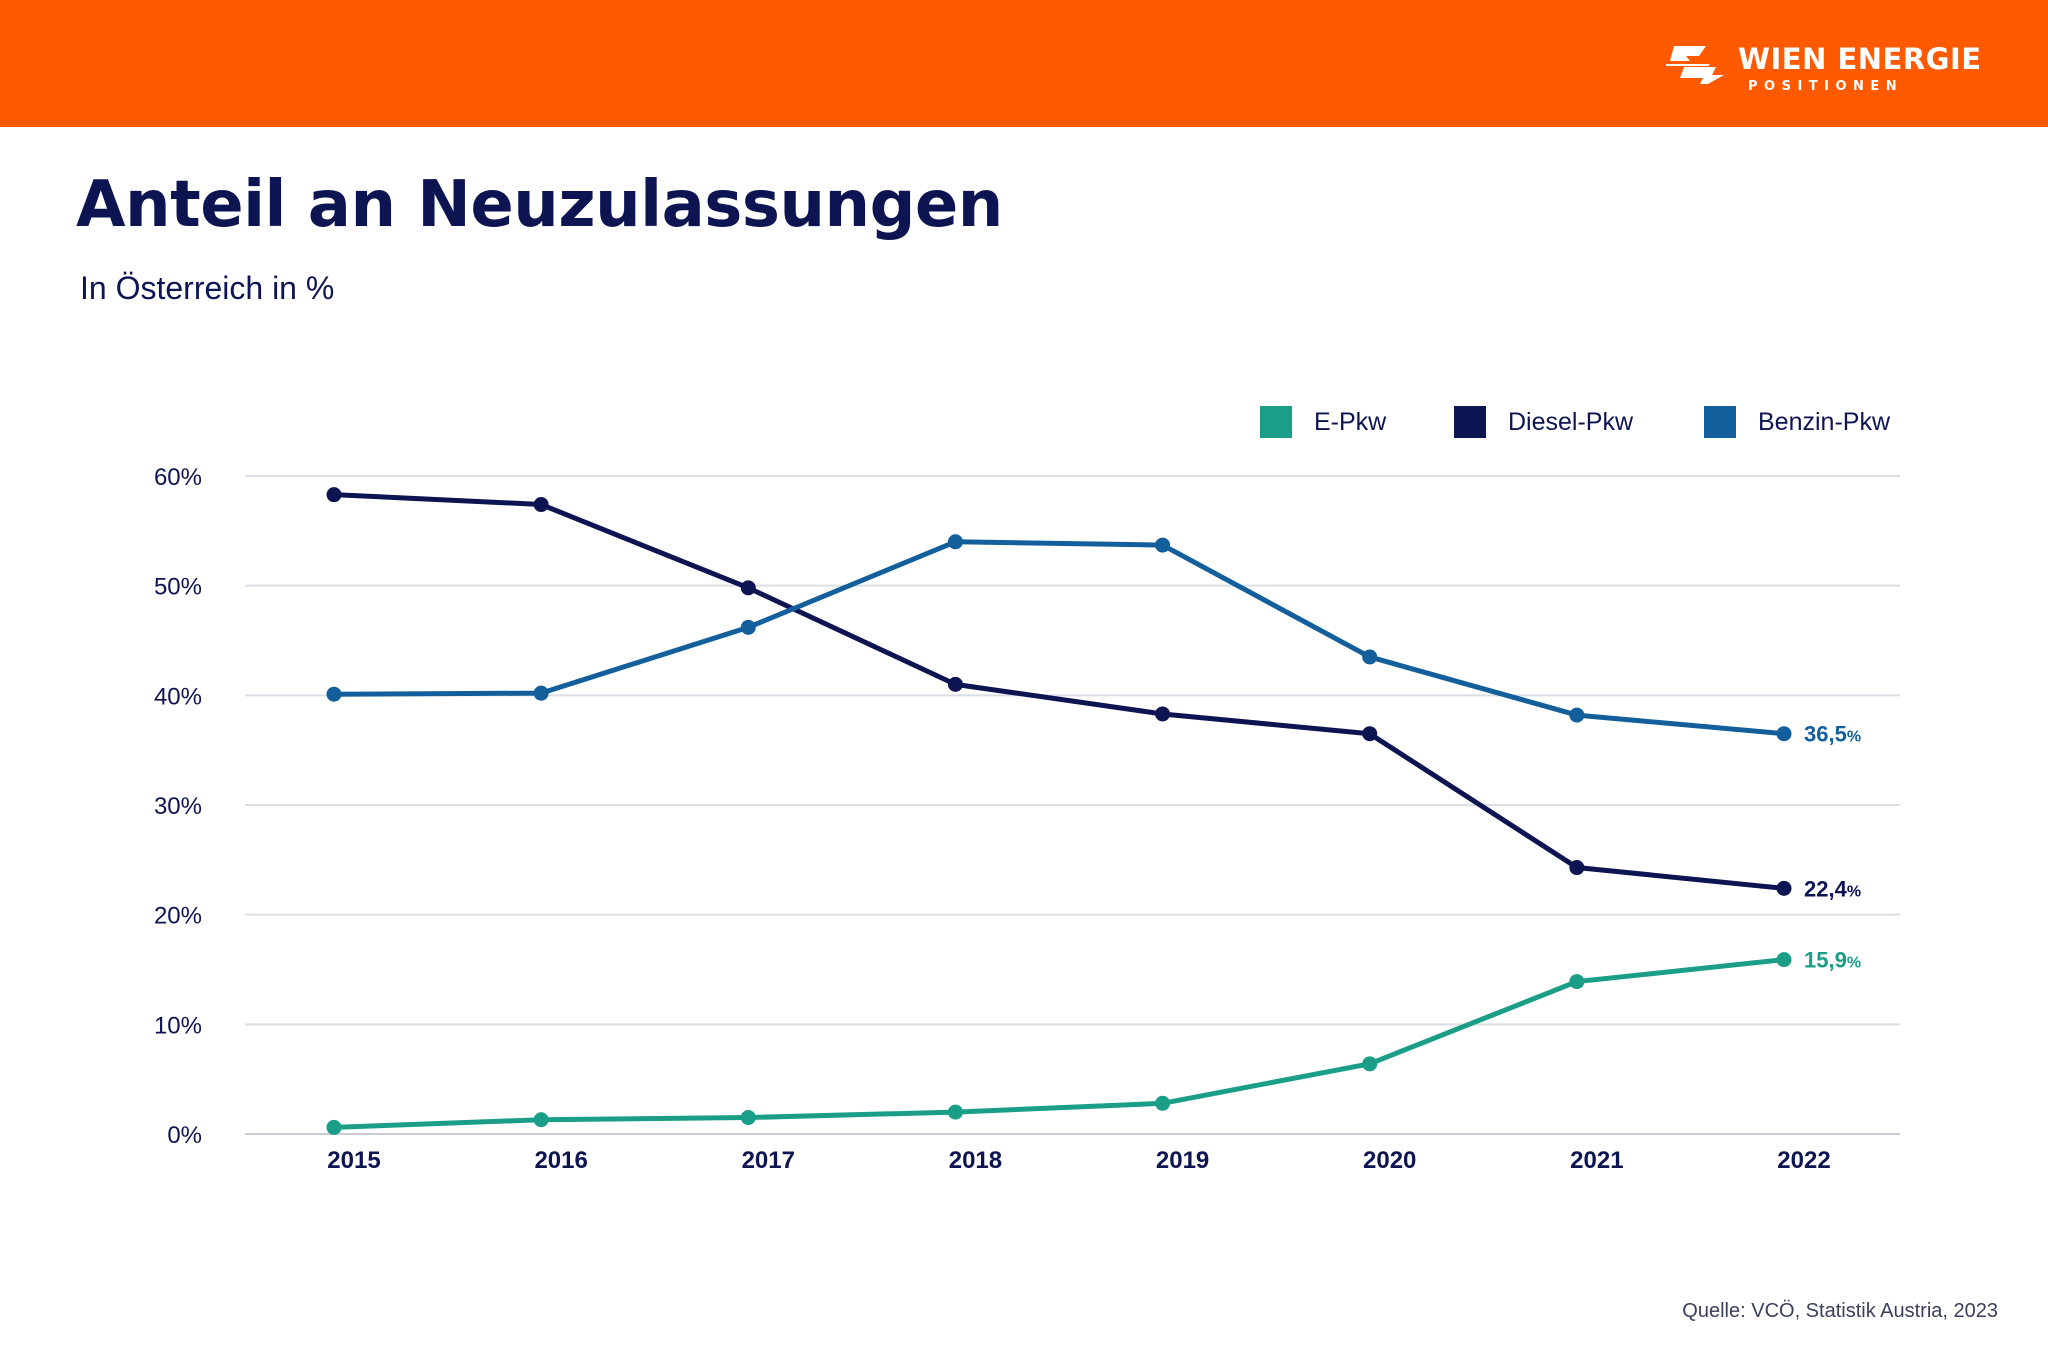 The width and height of the screenshot is (2048, 1365). Describe the element at coordinates (178, 477) in the screenshot. I see `y-tick-label: 60%` at that location.